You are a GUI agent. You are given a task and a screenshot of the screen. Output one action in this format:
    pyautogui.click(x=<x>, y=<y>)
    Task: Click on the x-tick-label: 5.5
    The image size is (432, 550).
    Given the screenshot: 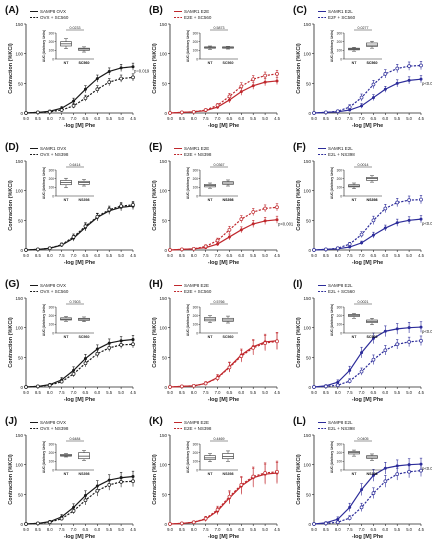 What is the action you would take?
    pyautogui.click(x=109, y=392)
    